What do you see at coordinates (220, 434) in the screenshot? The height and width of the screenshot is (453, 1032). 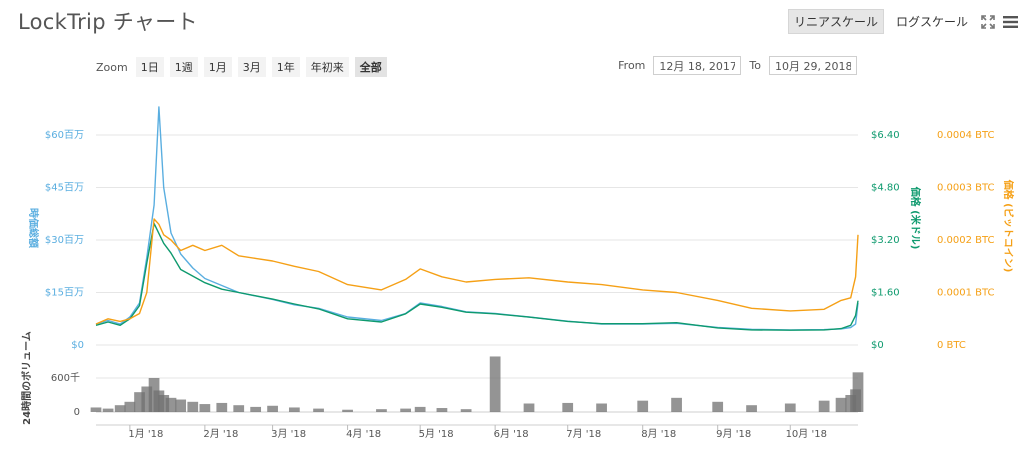 I see `x-tick-label: 2月 '18` at bounding box center [220, 434].